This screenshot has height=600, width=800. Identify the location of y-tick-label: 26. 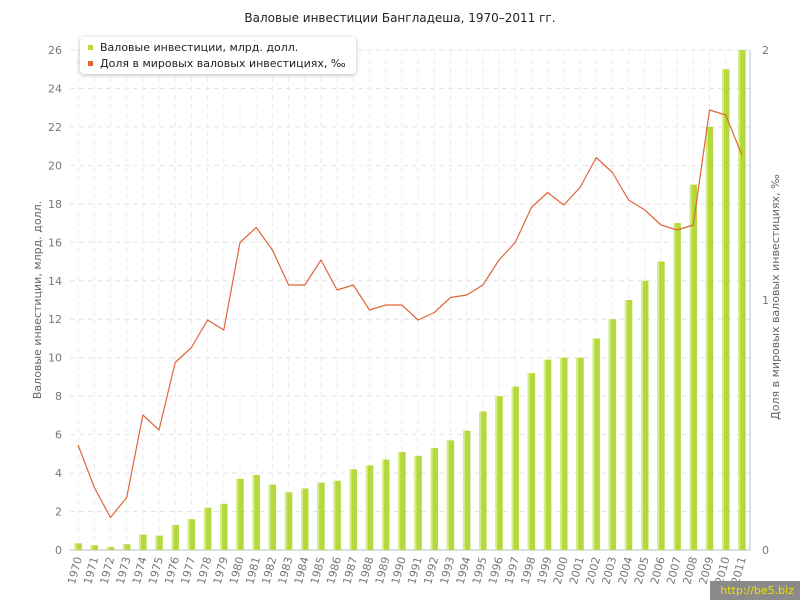
(55, 50).